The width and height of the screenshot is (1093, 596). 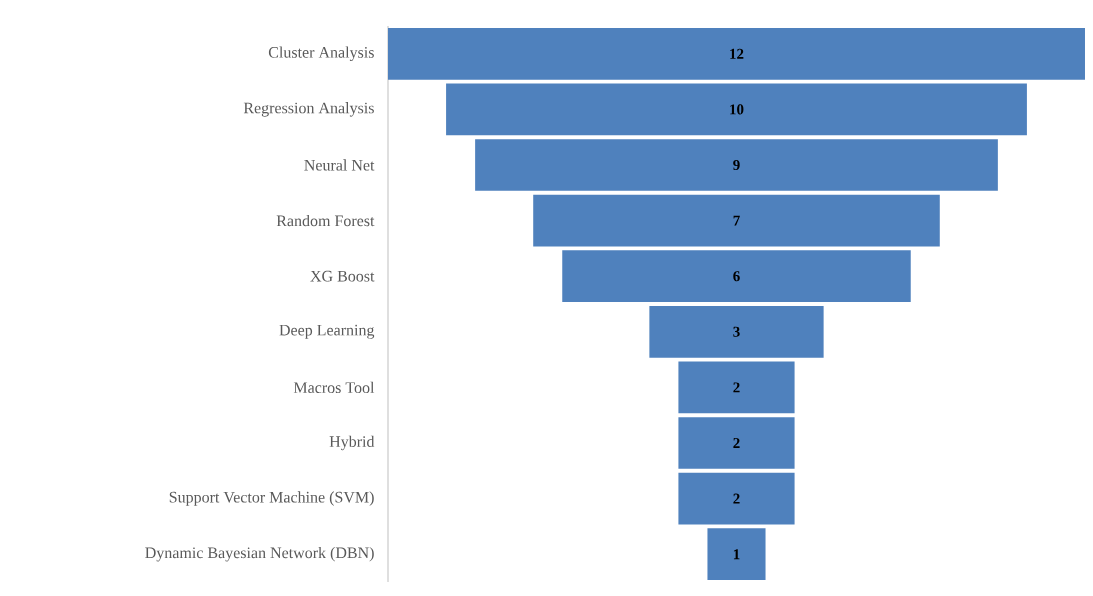 What do you see at coordinates (259, 554) in the screenshot?
I see `category-label: Dynamic Bayesian Network (DBN)` at bounding box center [259, 554].